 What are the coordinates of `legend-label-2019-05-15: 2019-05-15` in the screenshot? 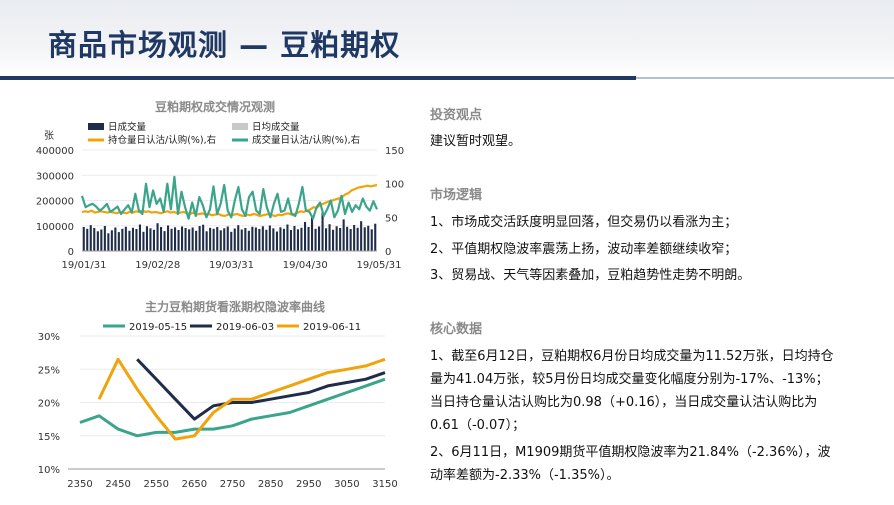 It's located at (158, 327).